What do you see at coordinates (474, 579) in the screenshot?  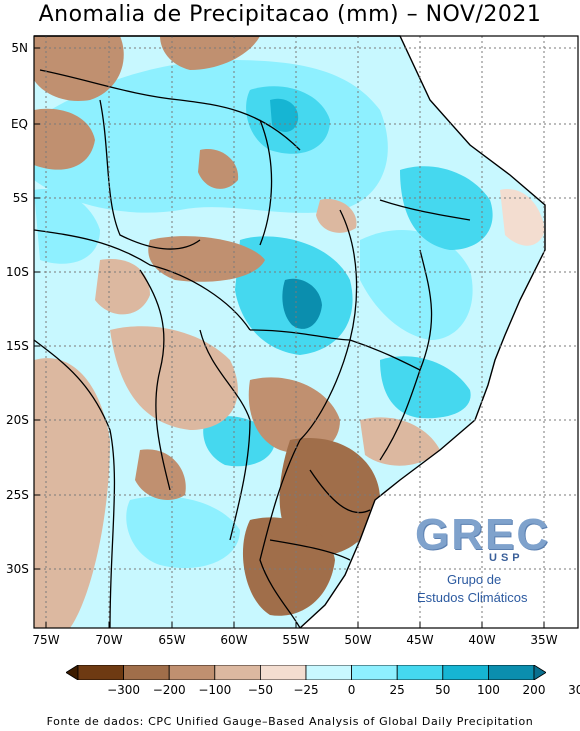 I see `logo-line-1: Grupo de` at bounding box center [474, 579].